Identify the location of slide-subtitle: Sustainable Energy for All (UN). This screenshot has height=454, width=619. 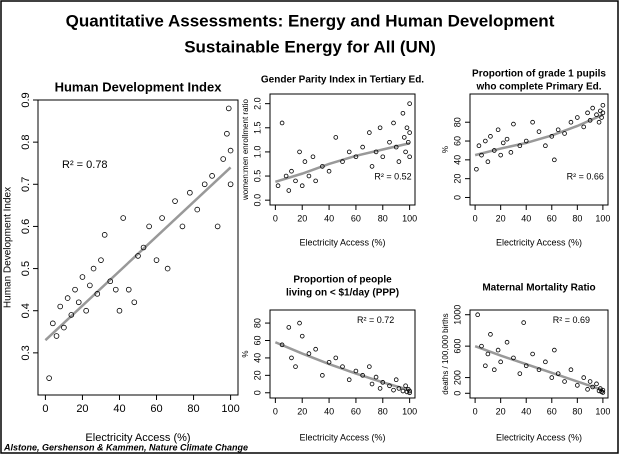
(310, 46).